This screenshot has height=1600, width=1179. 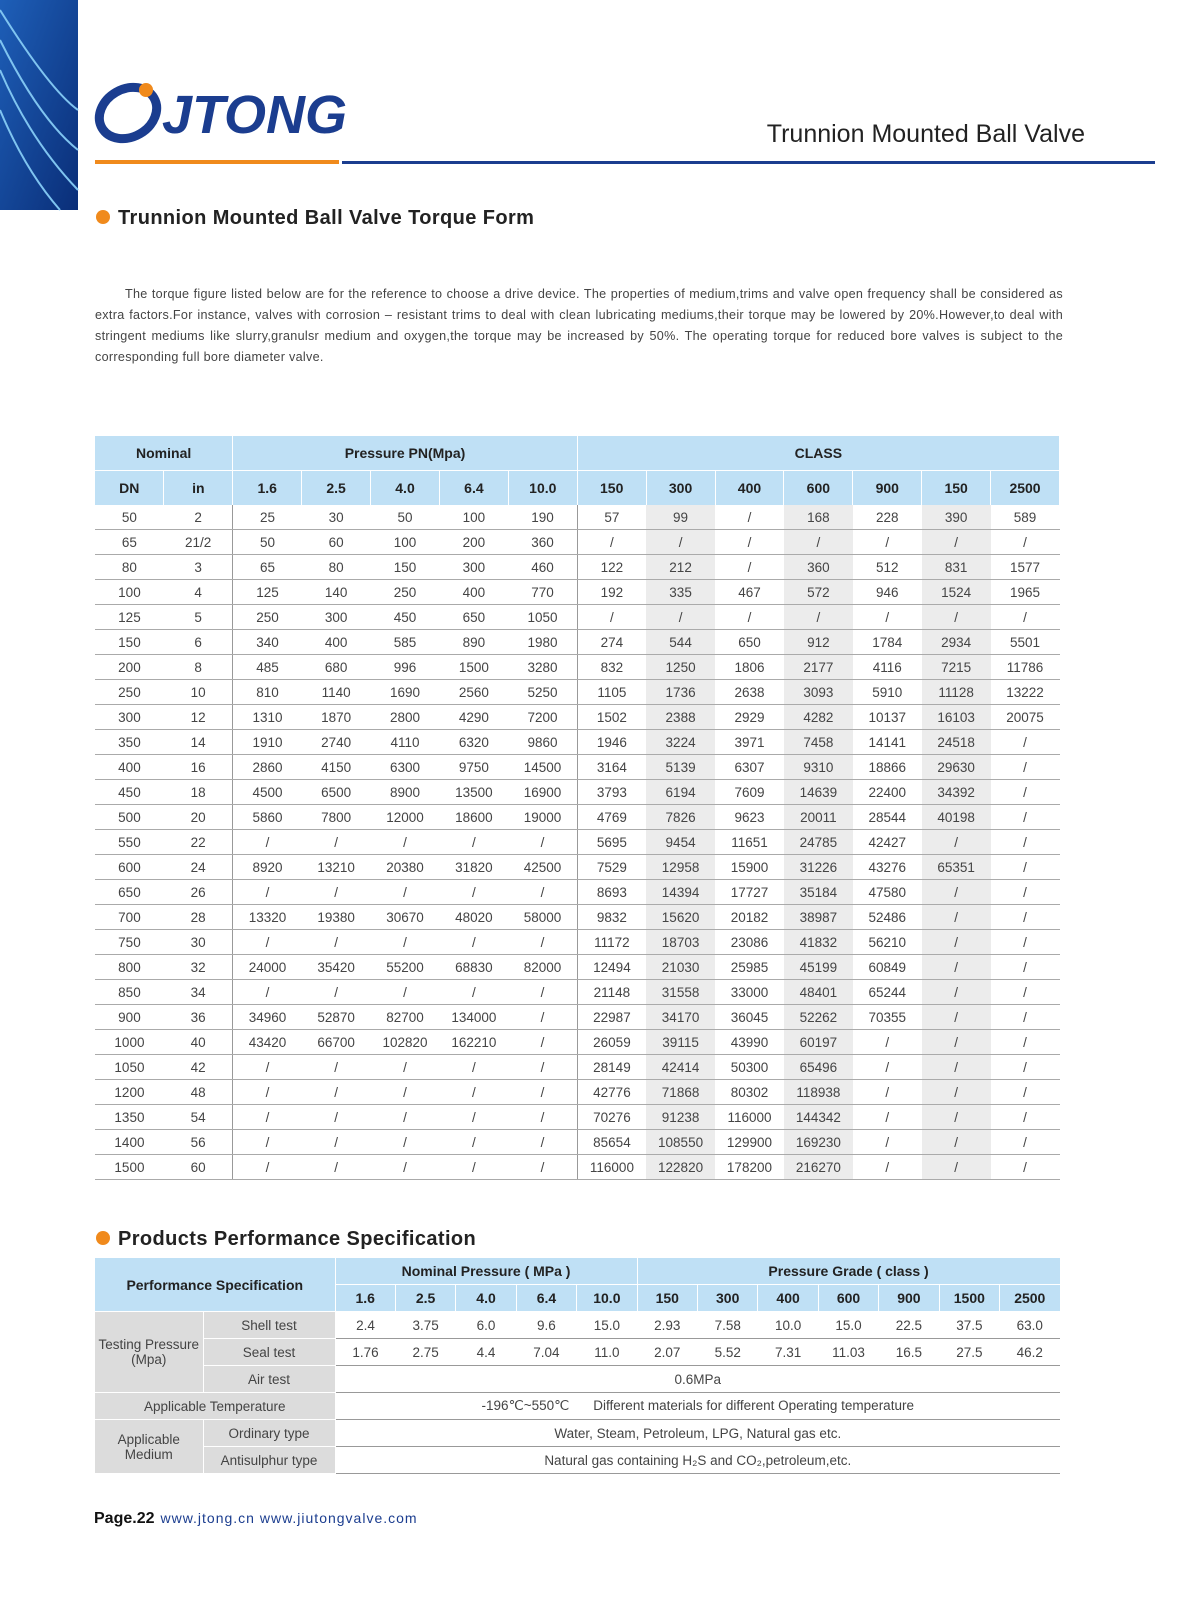 I want to click on table-cell: 680, so click(x=336, y=667).